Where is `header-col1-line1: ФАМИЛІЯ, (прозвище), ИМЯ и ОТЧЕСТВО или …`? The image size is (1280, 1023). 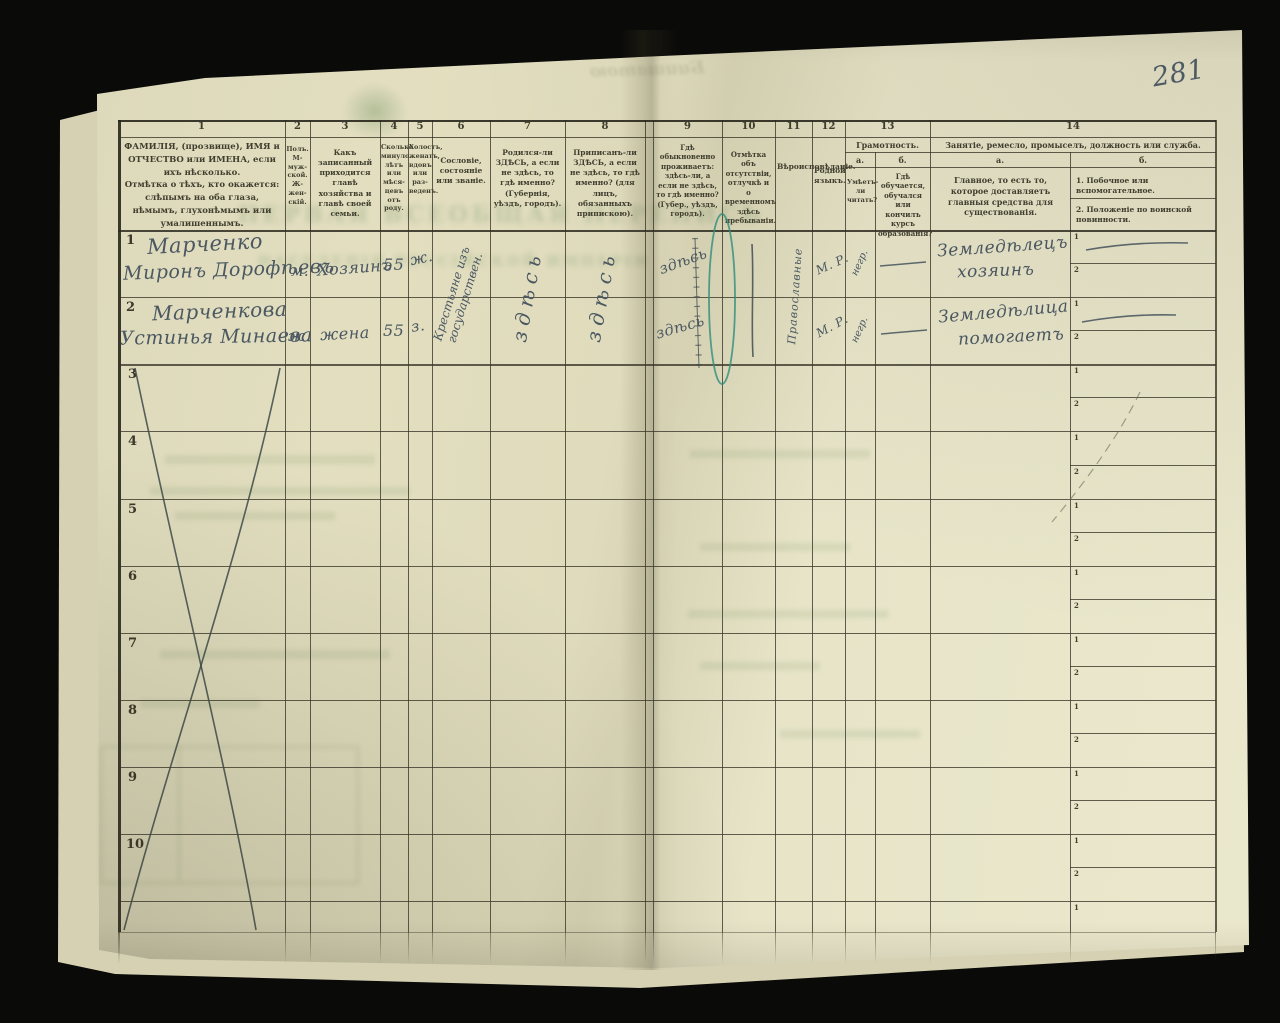 header-col1-line1: ФАМИЛІЯ, (прозвище), ИМЯ и ОТЧЕСТВО или … is located at coordinates (202, 160).